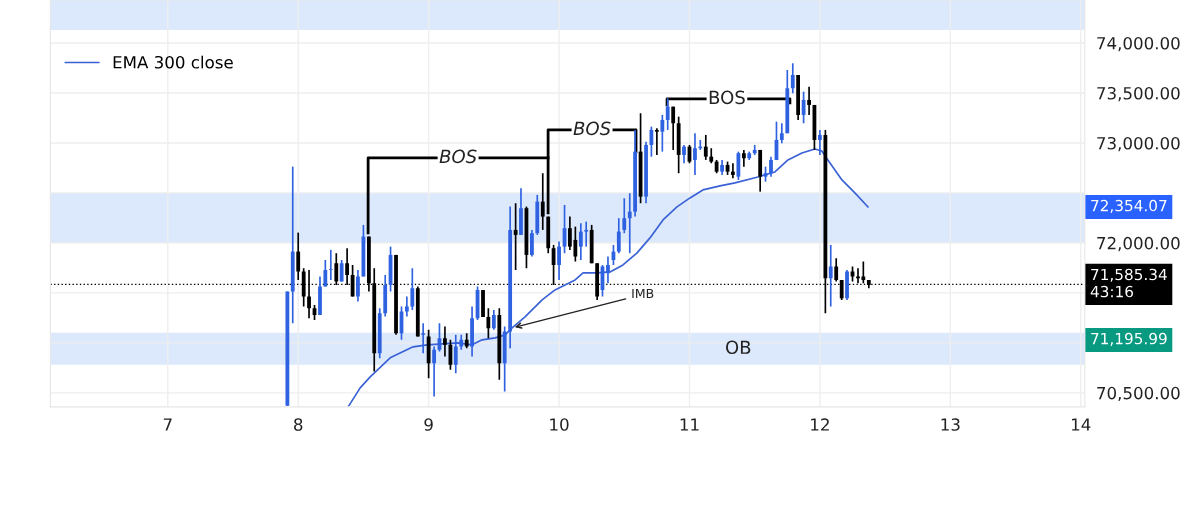 The height and width of the screenshot is (527, 1200). Describe the element at coordinates (173, 62) in the screenshot. I see `legend-label: EMA 300 close` at that location.